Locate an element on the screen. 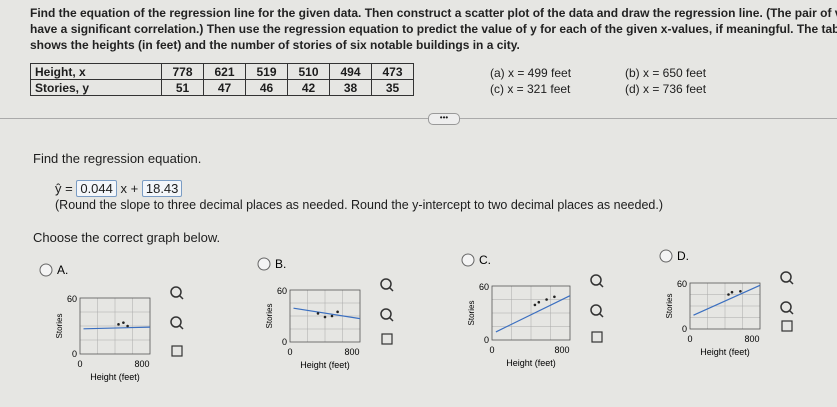  option-label: D. is located at coordinates (683, 256).